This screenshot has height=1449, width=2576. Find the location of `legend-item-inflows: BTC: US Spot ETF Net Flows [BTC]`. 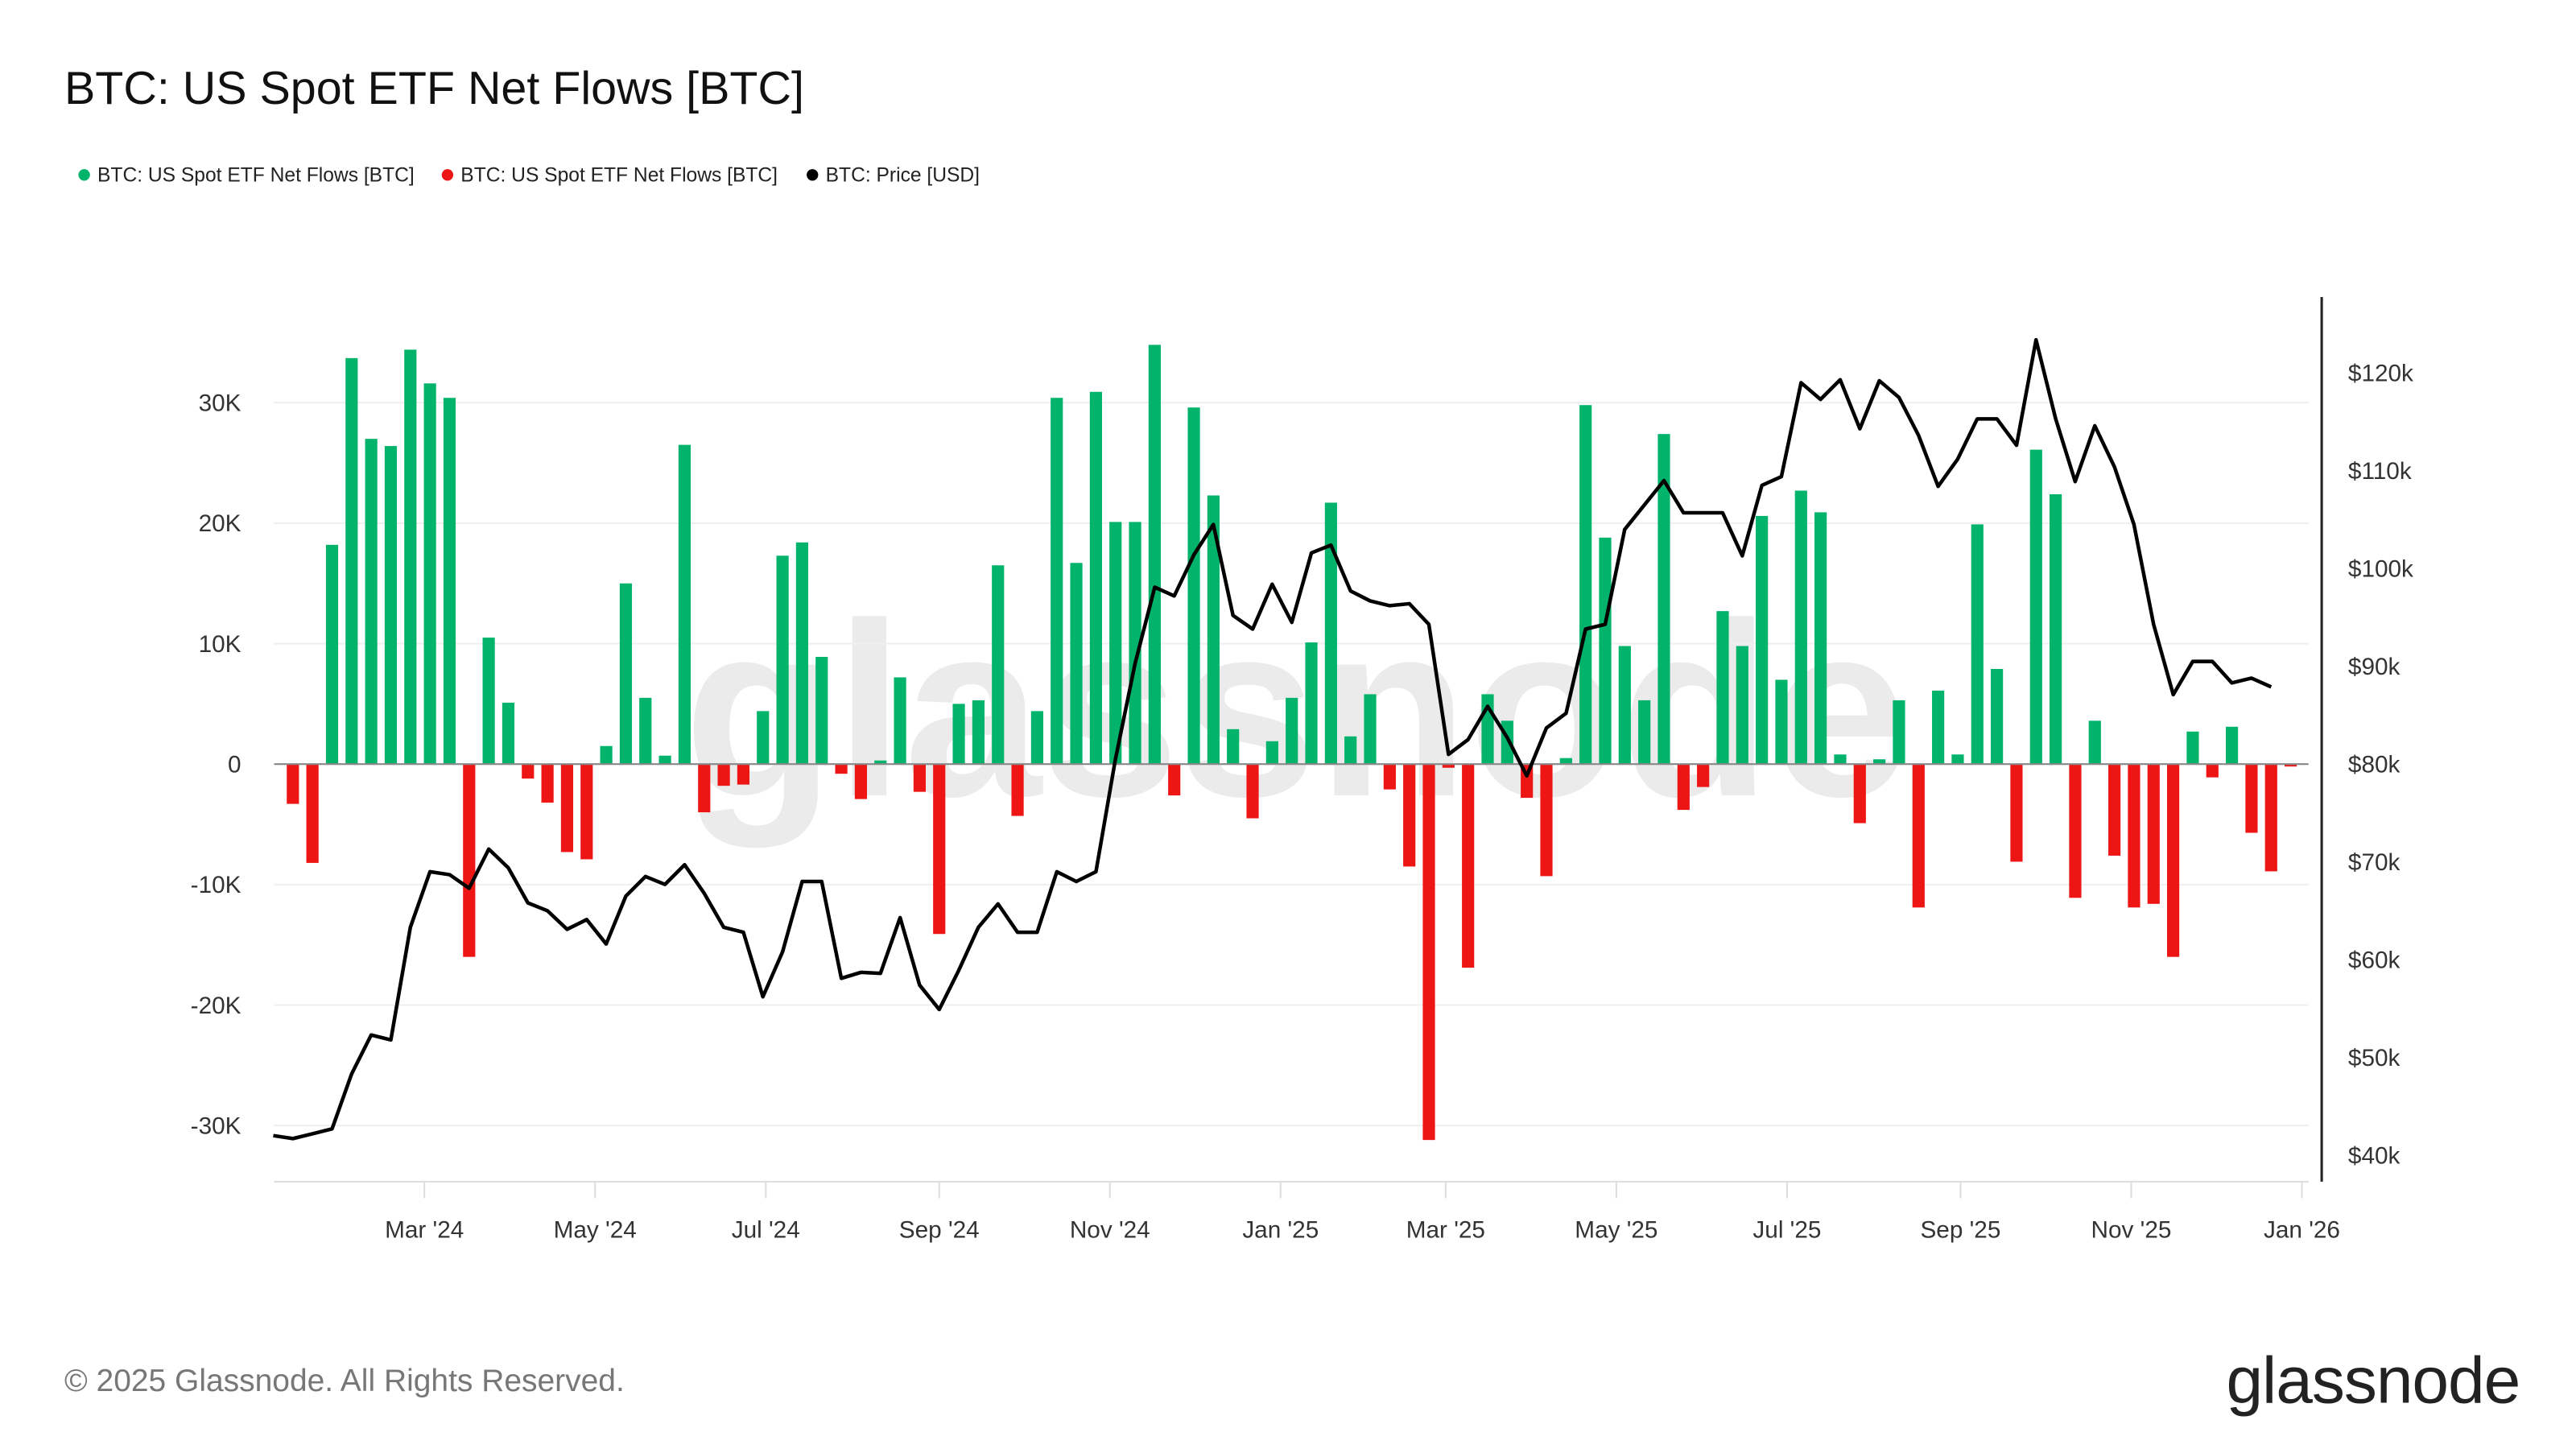

legend-item-inflows: BTC: US Spot ETF Net Flows [BTC] is located at coordinates (246, 176).